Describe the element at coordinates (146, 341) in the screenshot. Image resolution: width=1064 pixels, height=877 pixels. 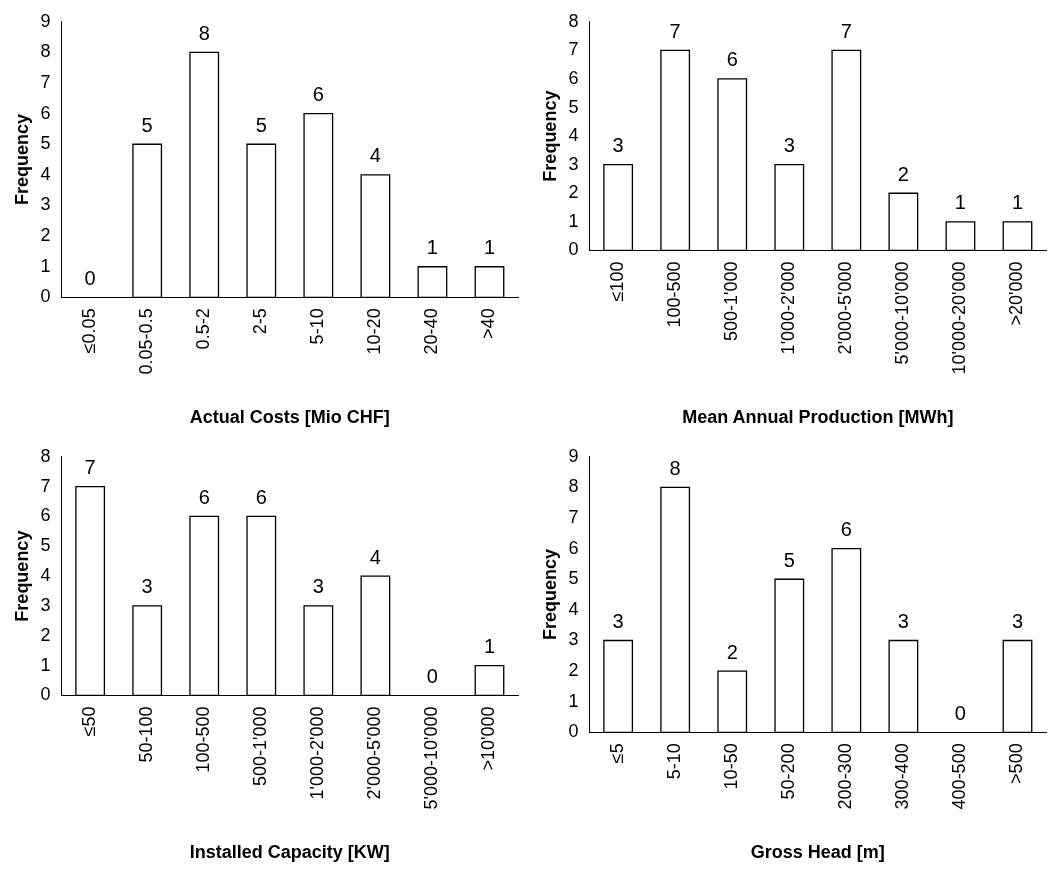
I see `x-tick-label: 0.05-0.5` at that location.